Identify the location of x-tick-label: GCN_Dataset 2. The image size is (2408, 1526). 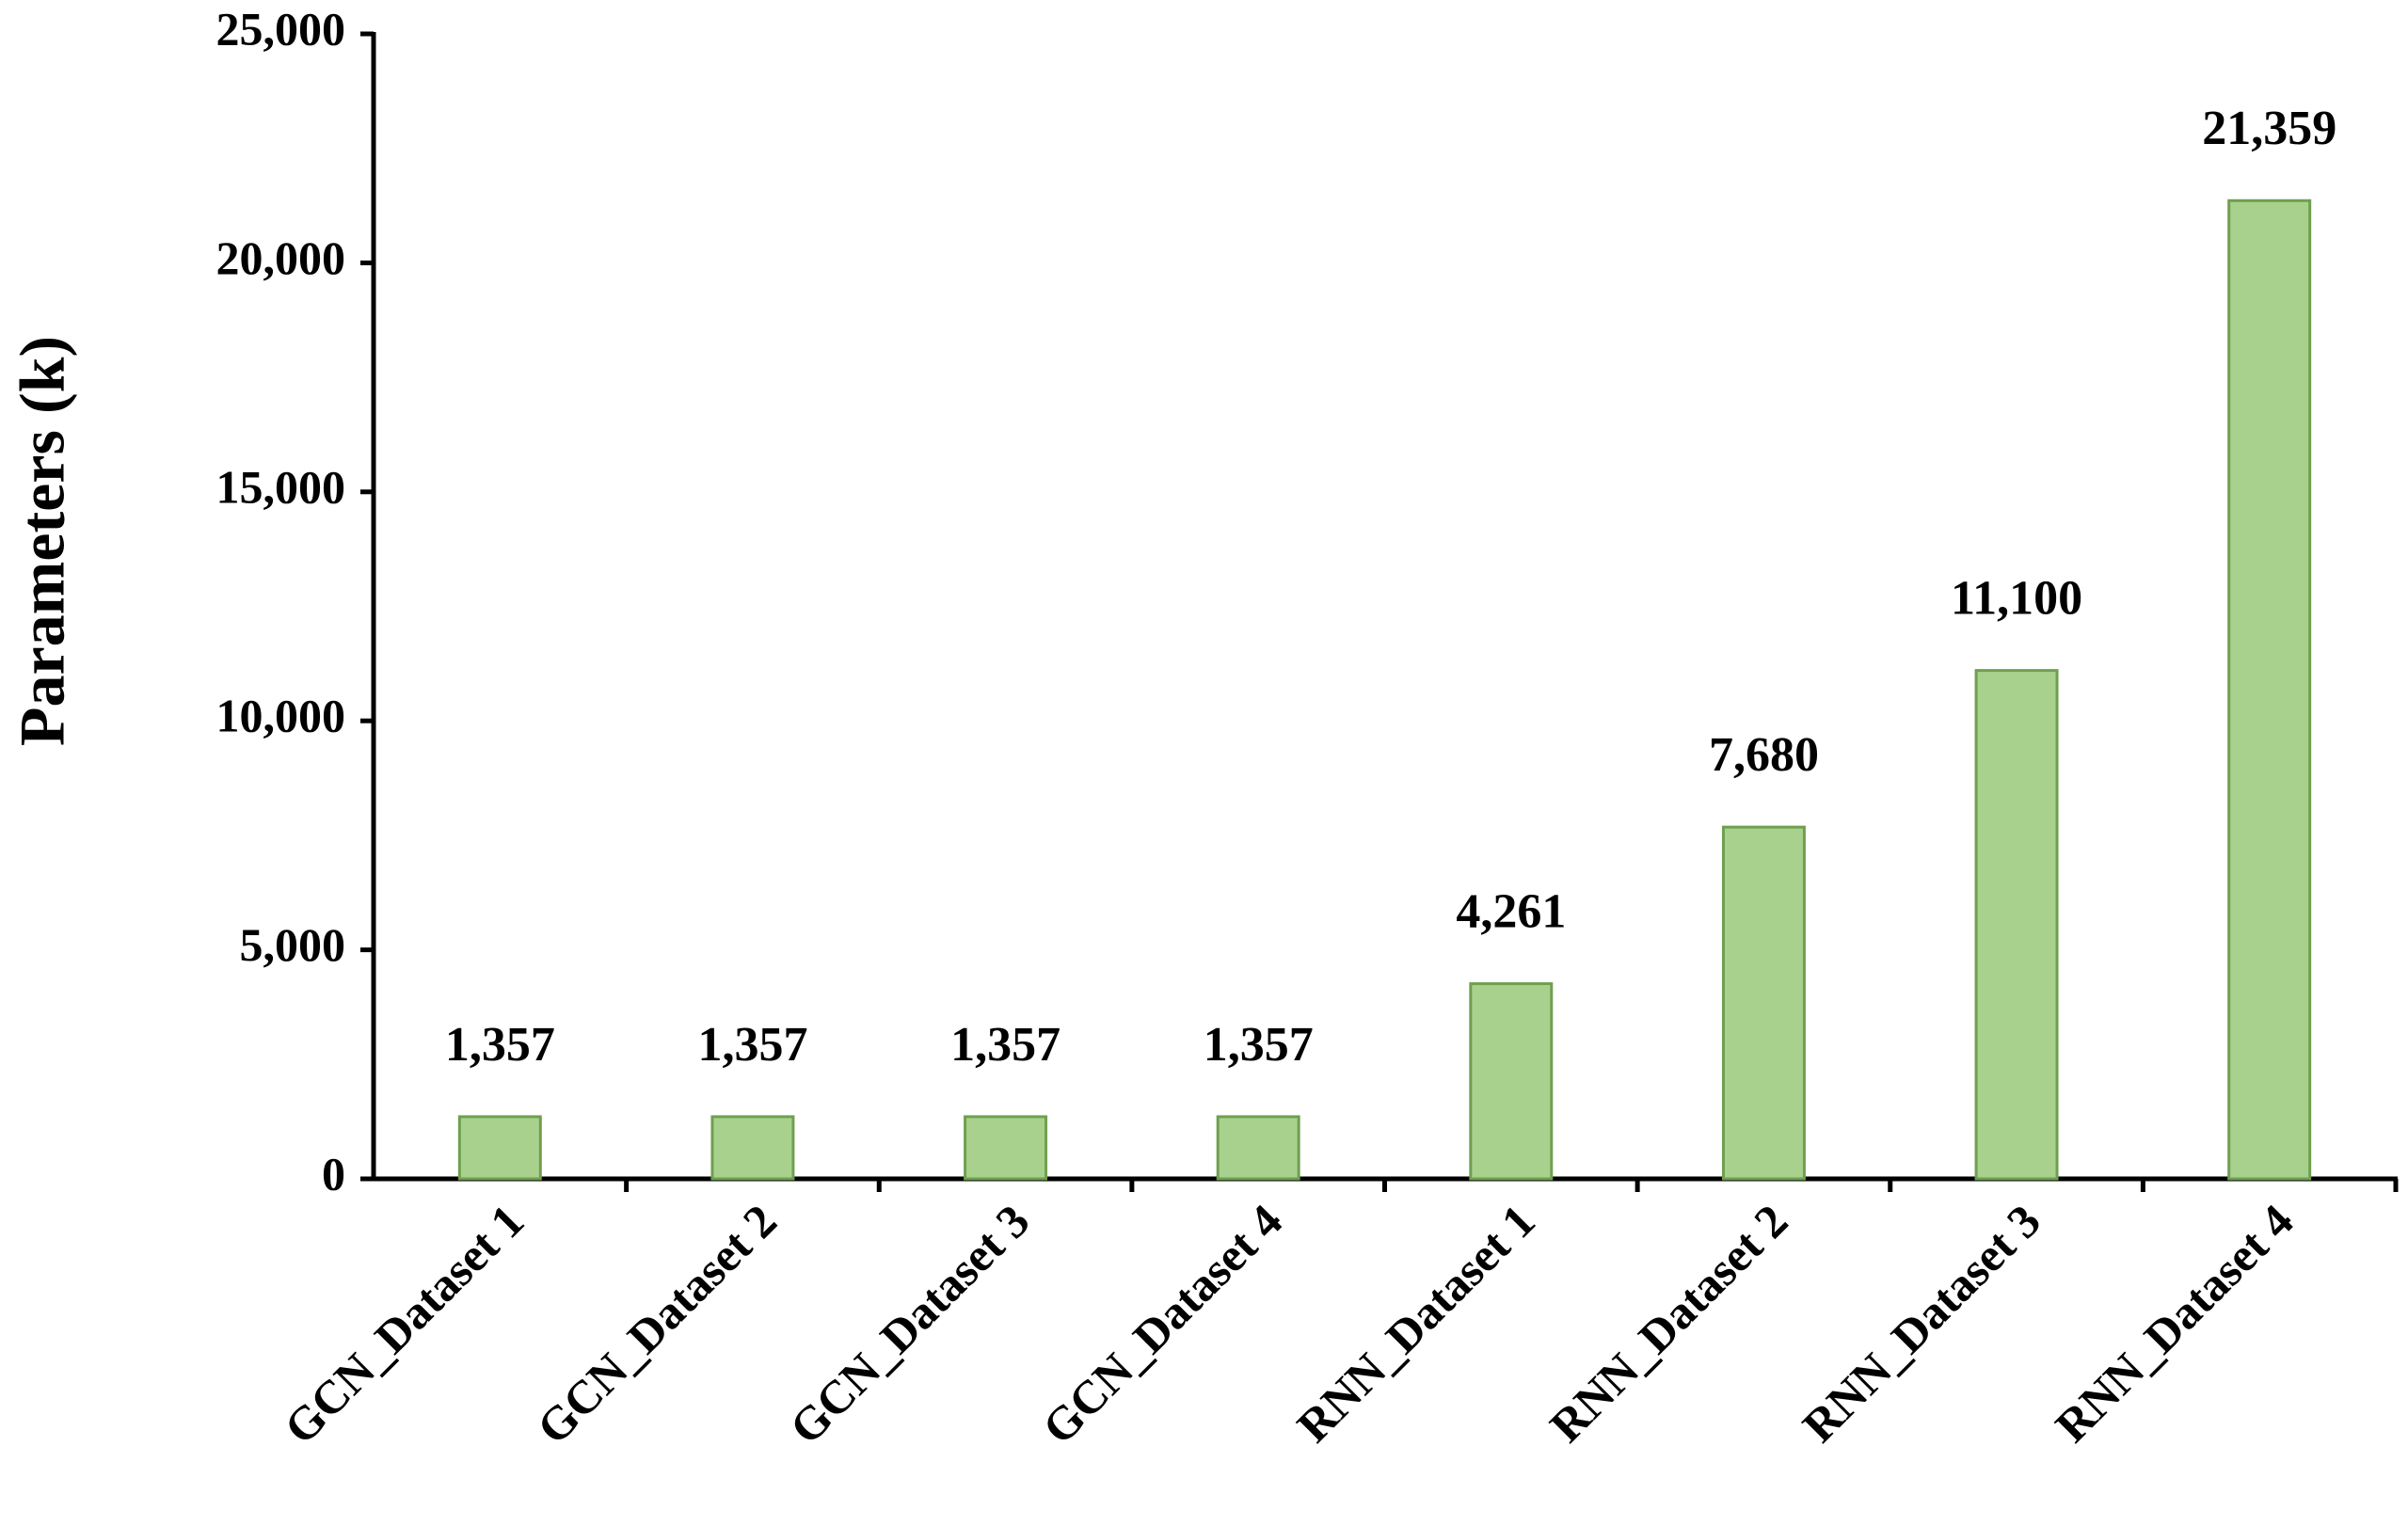
(657, 1324).